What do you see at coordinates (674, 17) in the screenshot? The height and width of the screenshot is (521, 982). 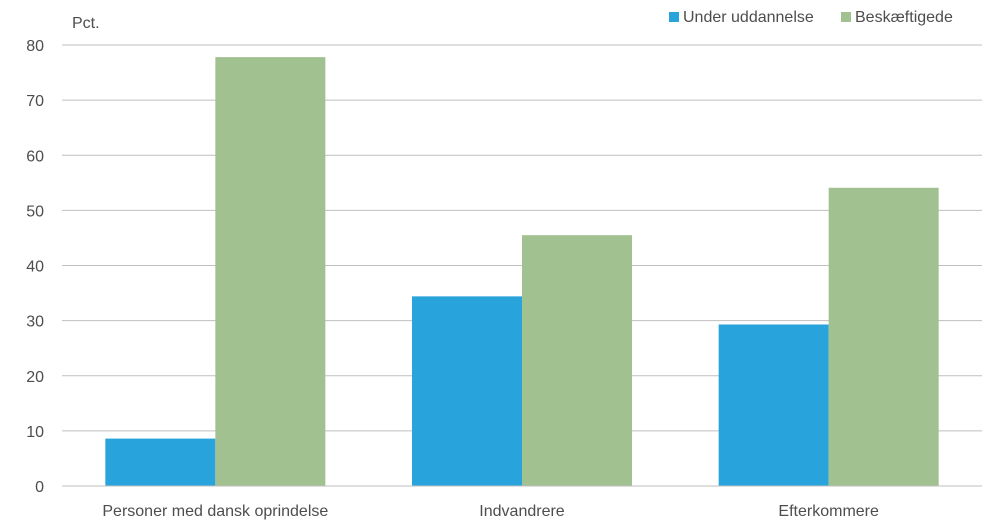 I see `legend-swatch-under-uddannelse` at bounding box center [674, 17].